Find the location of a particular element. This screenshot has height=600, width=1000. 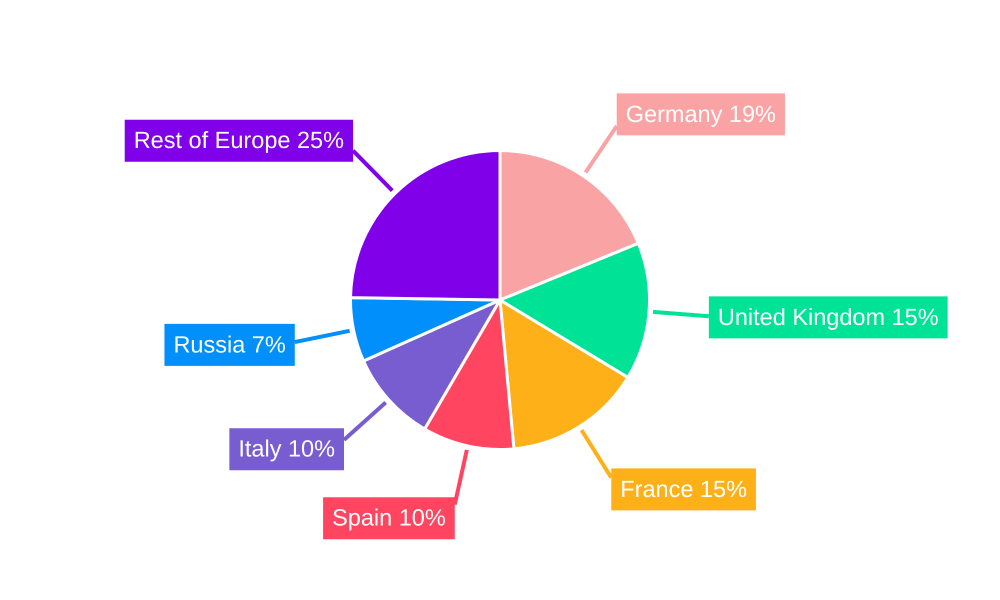

slice-label: Russia 7% is located at coordinates (229, 344).